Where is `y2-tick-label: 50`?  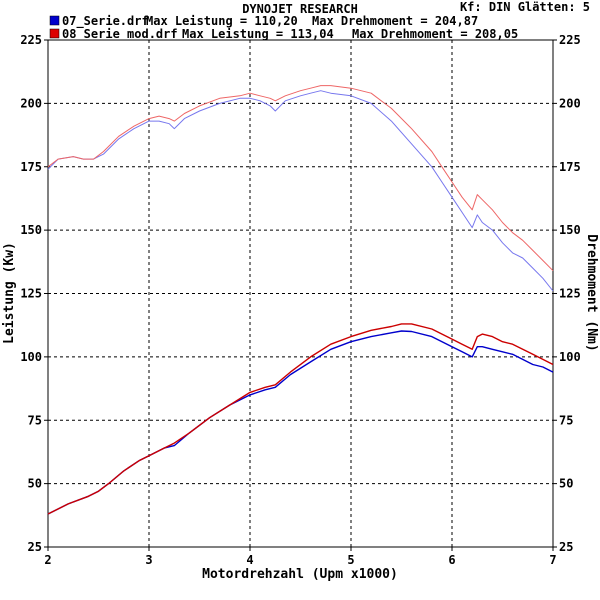 y2-tick-label: 50 is located at coordinates (566, 484).